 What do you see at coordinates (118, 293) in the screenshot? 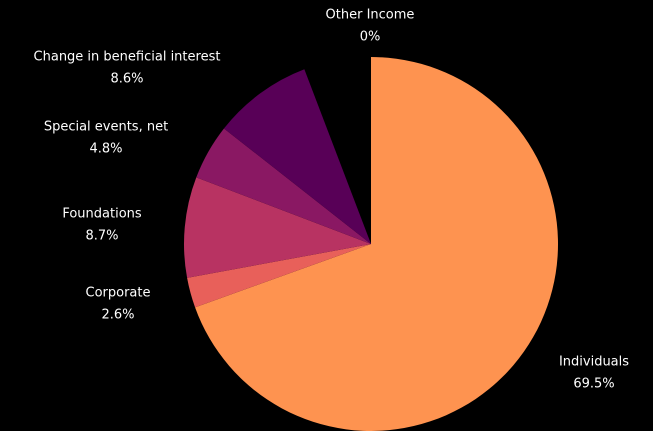
I see `slice-label: Corporate` at bounding box center [118, 293].